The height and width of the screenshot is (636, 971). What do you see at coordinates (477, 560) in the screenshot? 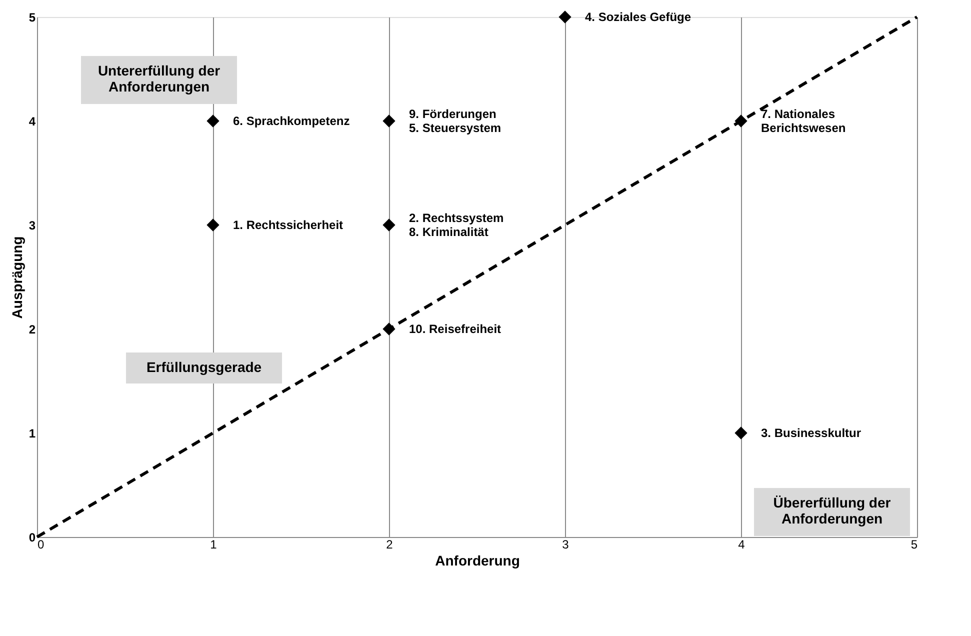
I see `x-axis-title: Anforderung` at bounding box center [477, 560].